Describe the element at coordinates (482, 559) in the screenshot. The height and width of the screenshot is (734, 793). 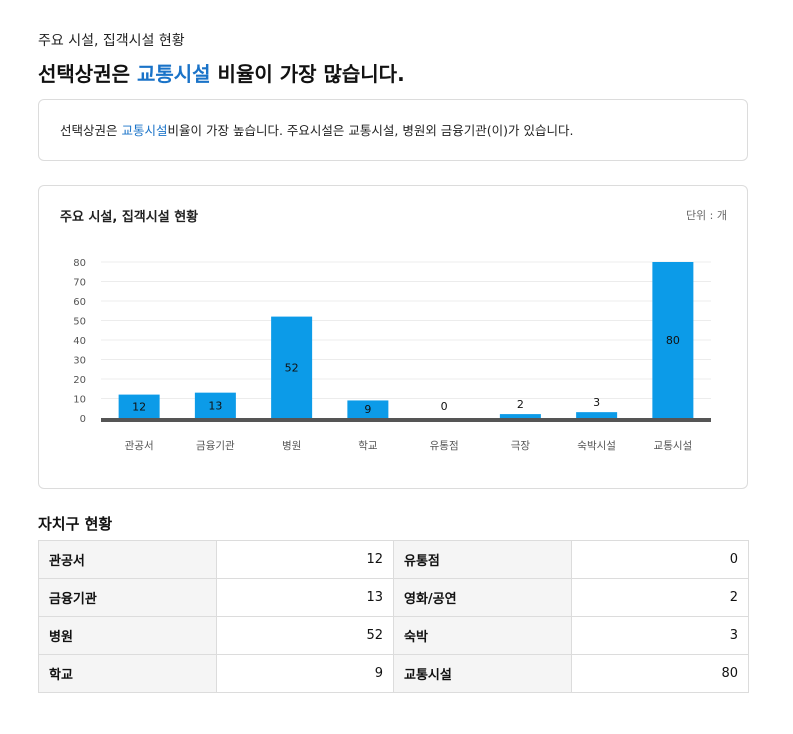
I see `table-label: 유통점` at that location.